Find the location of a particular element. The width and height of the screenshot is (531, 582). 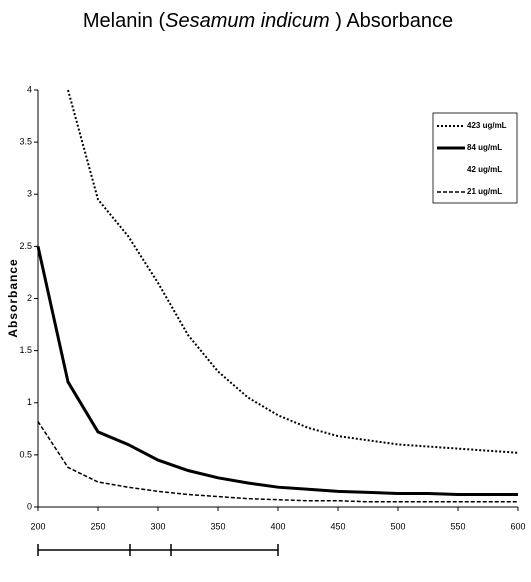

y-tick-label: 4 is located at coordinates (29, 89).